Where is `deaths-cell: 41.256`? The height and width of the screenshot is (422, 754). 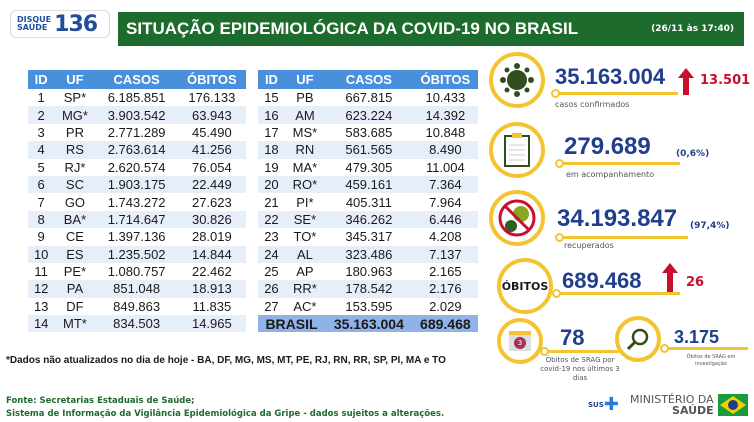 deaths-cell: 41.256 is located at coordinates (211, 150).